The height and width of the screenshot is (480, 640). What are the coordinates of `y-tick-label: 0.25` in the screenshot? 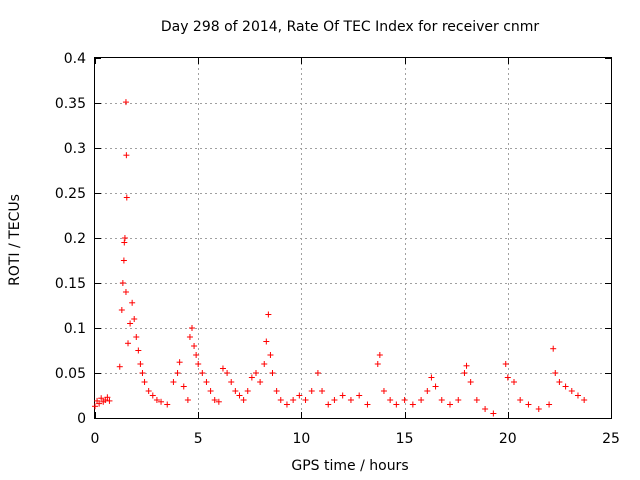 It's located at (70, 194).